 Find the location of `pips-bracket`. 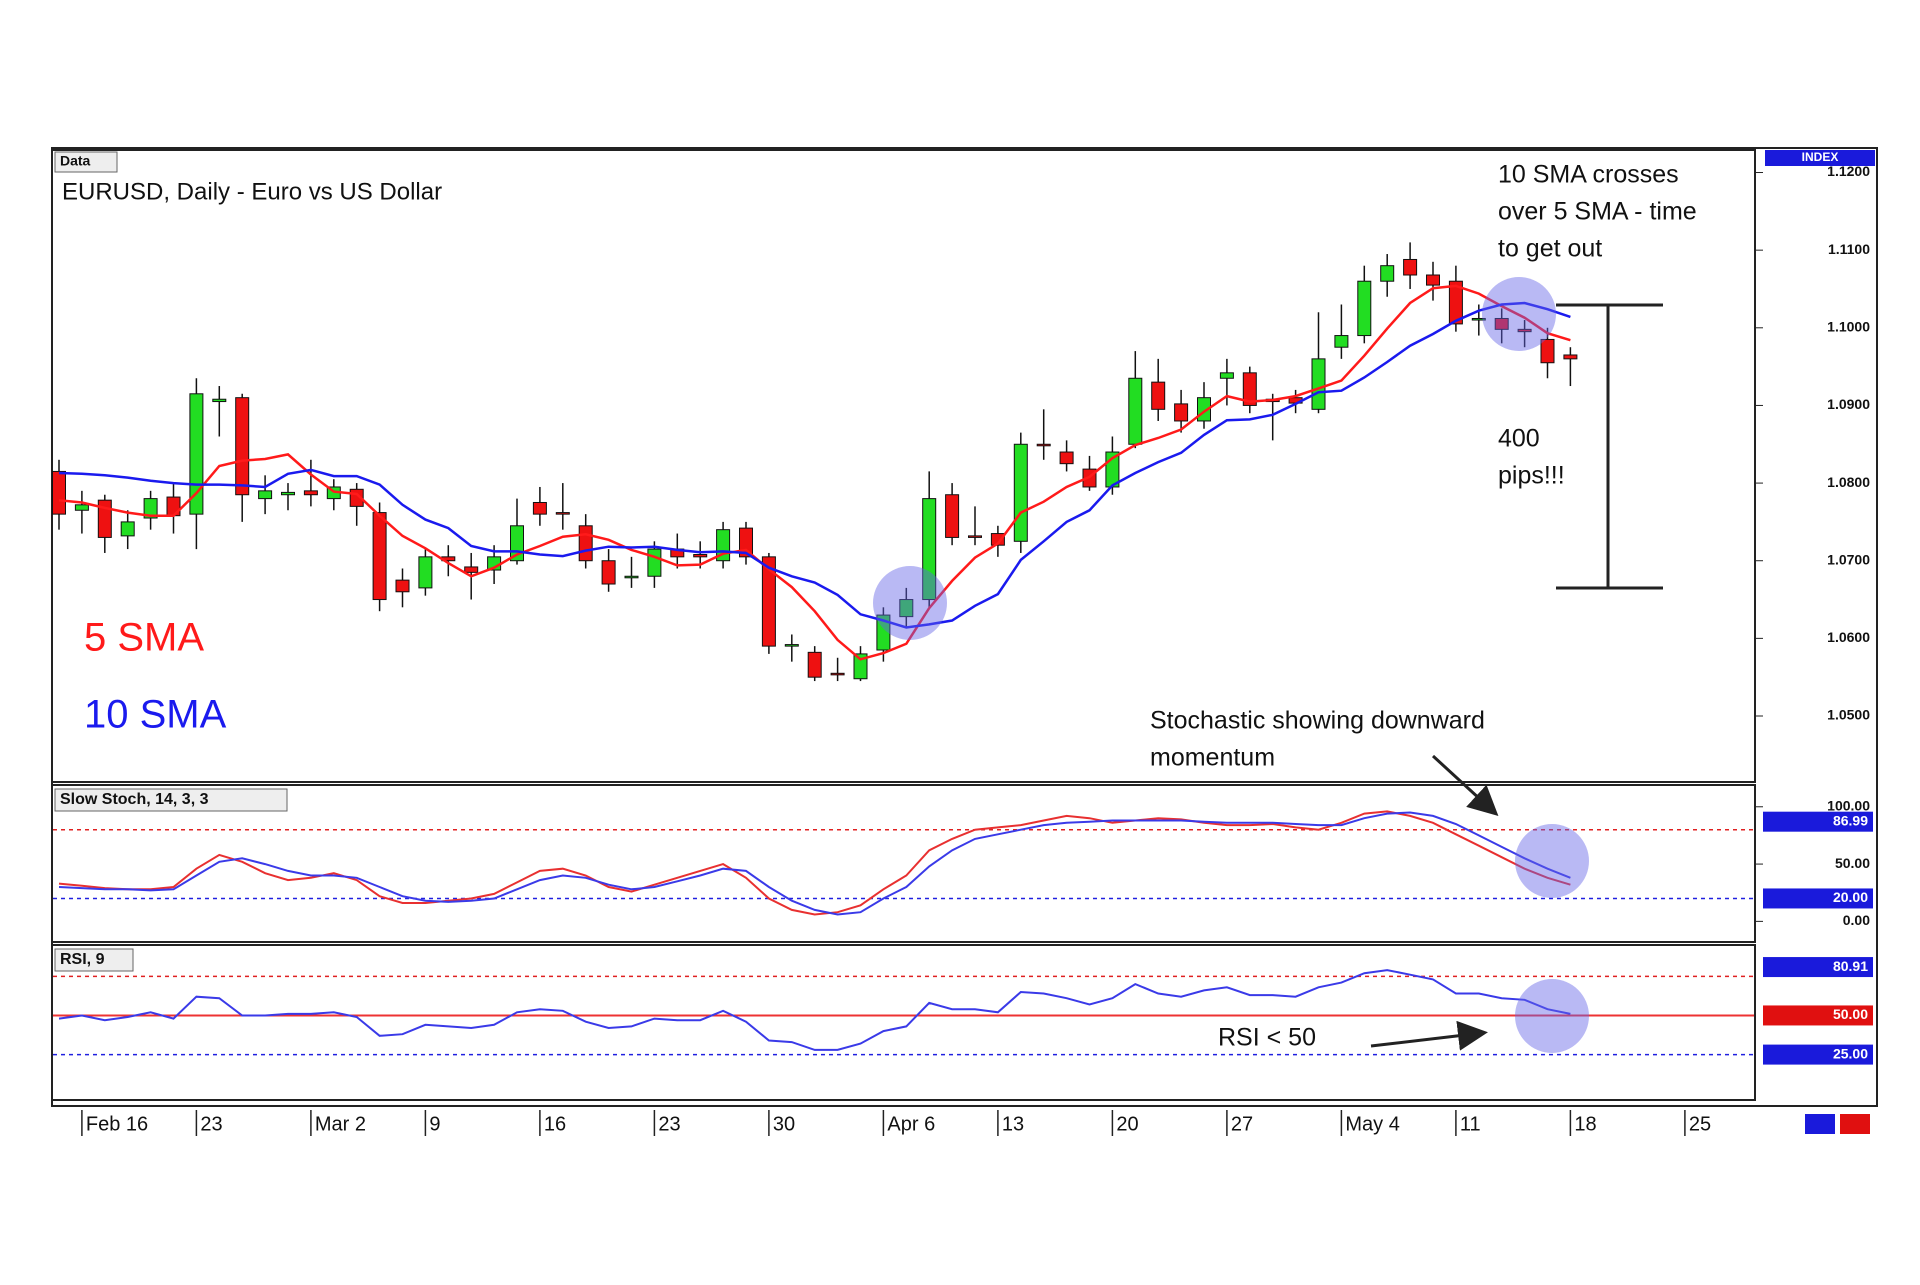

pips-bracket is located at coordinates (1609, 446).